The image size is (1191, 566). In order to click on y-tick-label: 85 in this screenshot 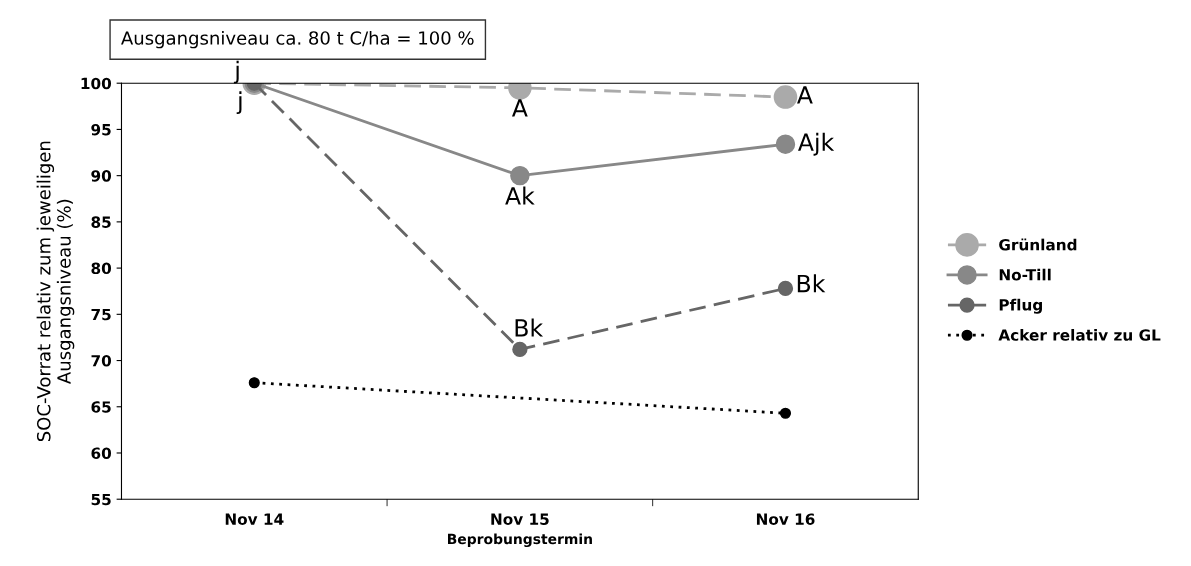, I will do `click(101, 222)`.